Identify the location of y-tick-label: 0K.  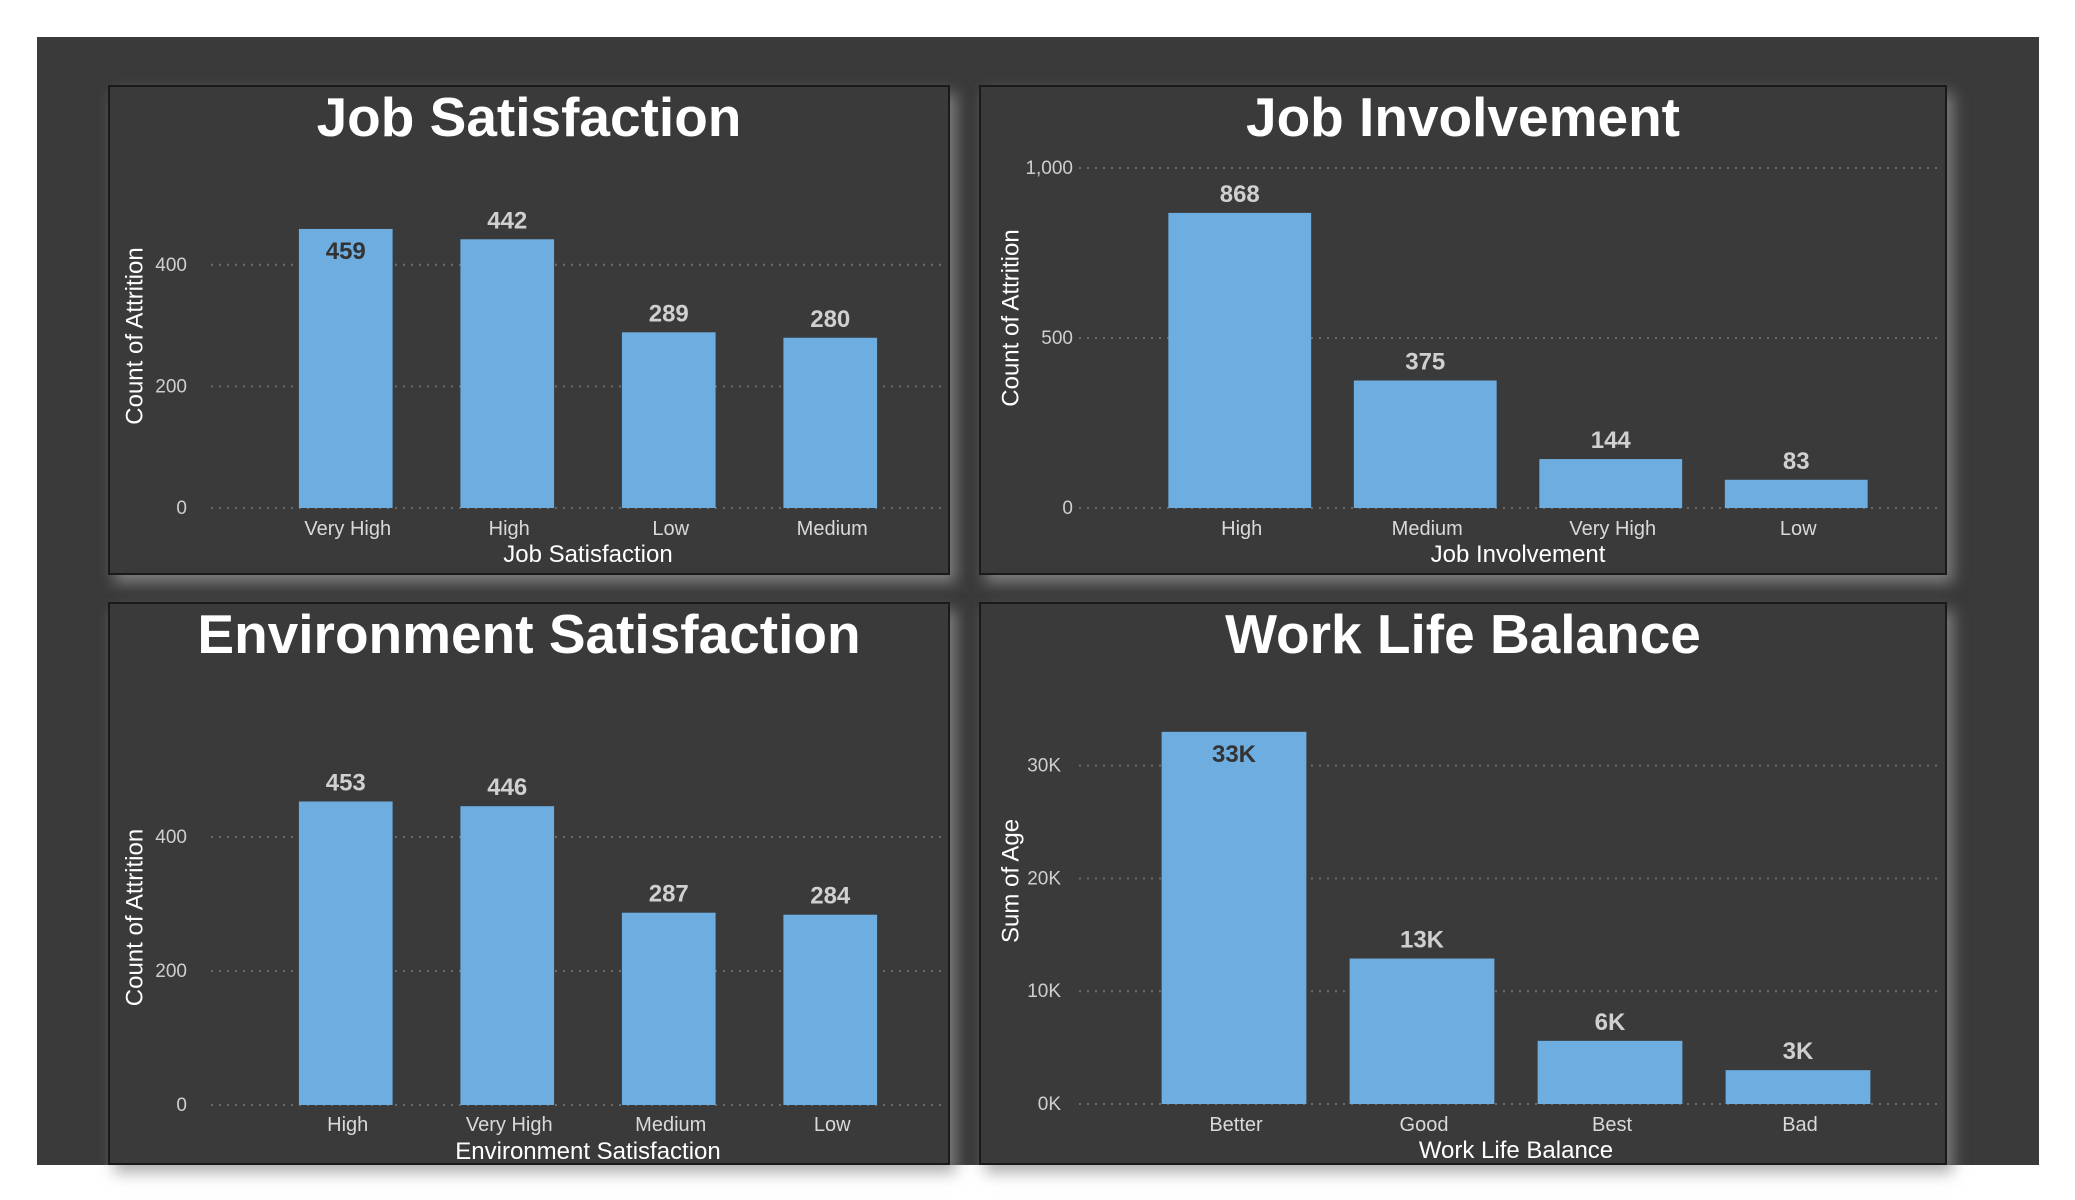
(1050, 1104).